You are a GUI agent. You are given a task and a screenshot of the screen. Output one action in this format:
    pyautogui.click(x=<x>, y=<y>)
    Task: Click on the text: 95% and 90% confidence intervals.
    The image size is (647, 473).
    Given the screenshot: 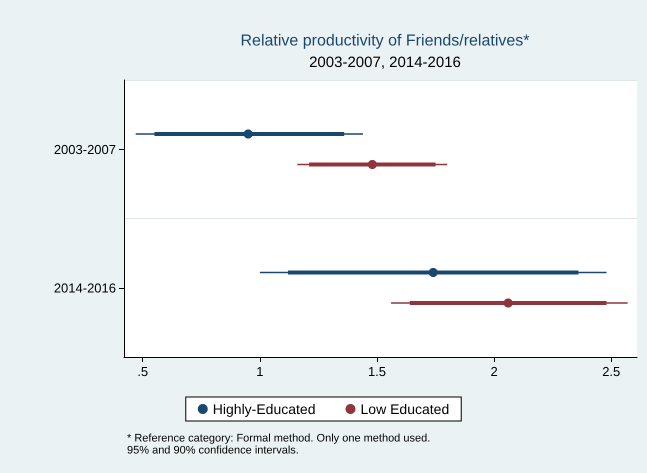 What is the action you would take?
    pyautogui.click(x=213, y=450)
    